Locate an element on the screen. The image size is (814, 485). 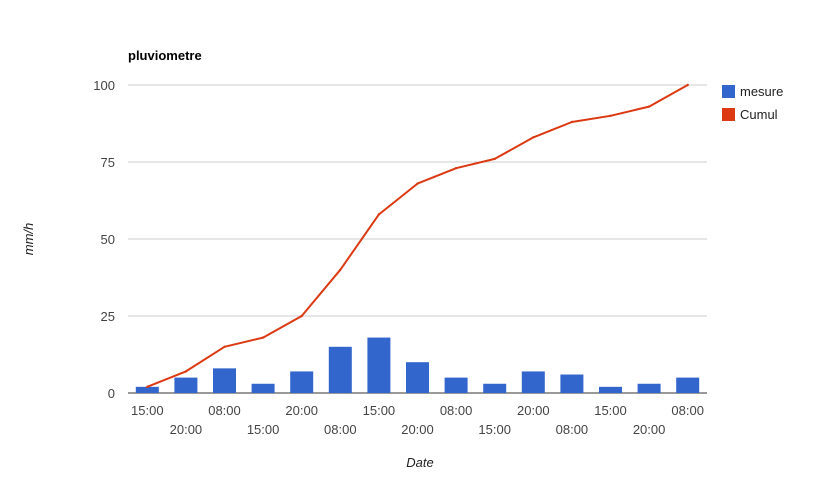
legend-item: mesure is located at coordinates (752, 91).